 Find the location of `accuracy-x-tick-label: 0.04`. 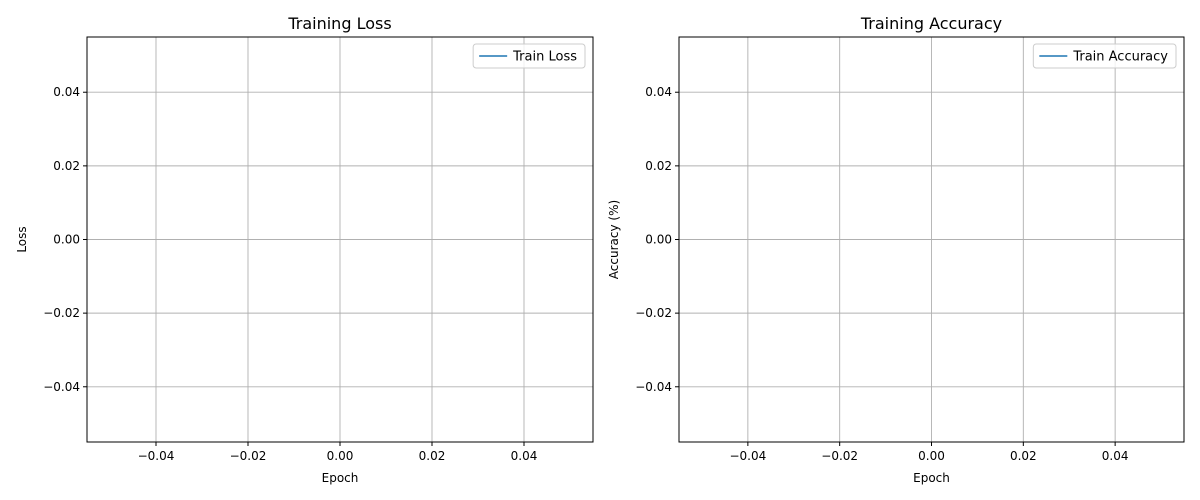

accuracy-x-tick-label: 0.04 is located at coordinates (1115, 456).